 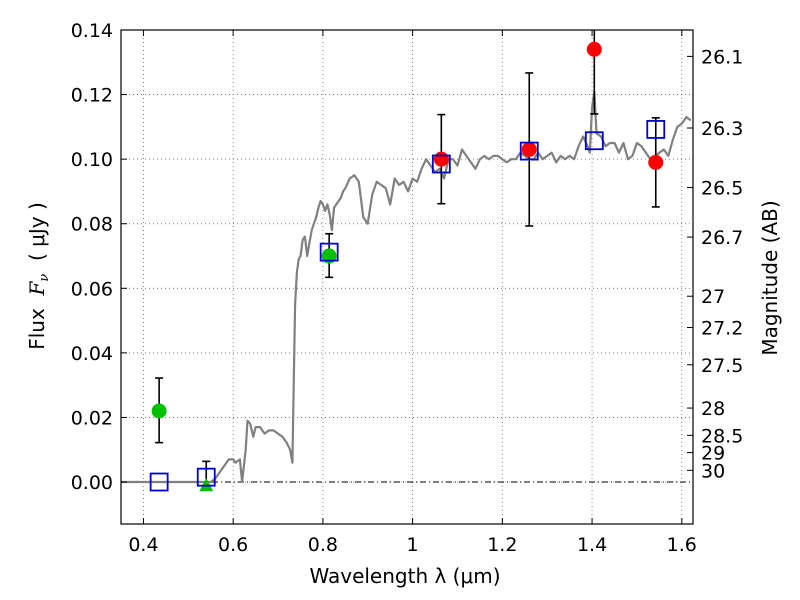 What do you see at coordinates (92, 225) in the screenshot?
I see `y-tick-label: 0.08` at bounding box center [92, 225].